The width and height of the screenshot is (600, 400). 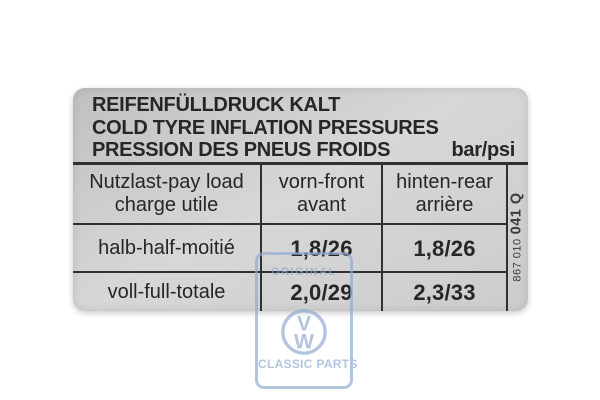 What do you see at coordinates (166, 291) in the screenshot?
I see `row-full-label: voll-full-totale` at bounding box center [166, 291].